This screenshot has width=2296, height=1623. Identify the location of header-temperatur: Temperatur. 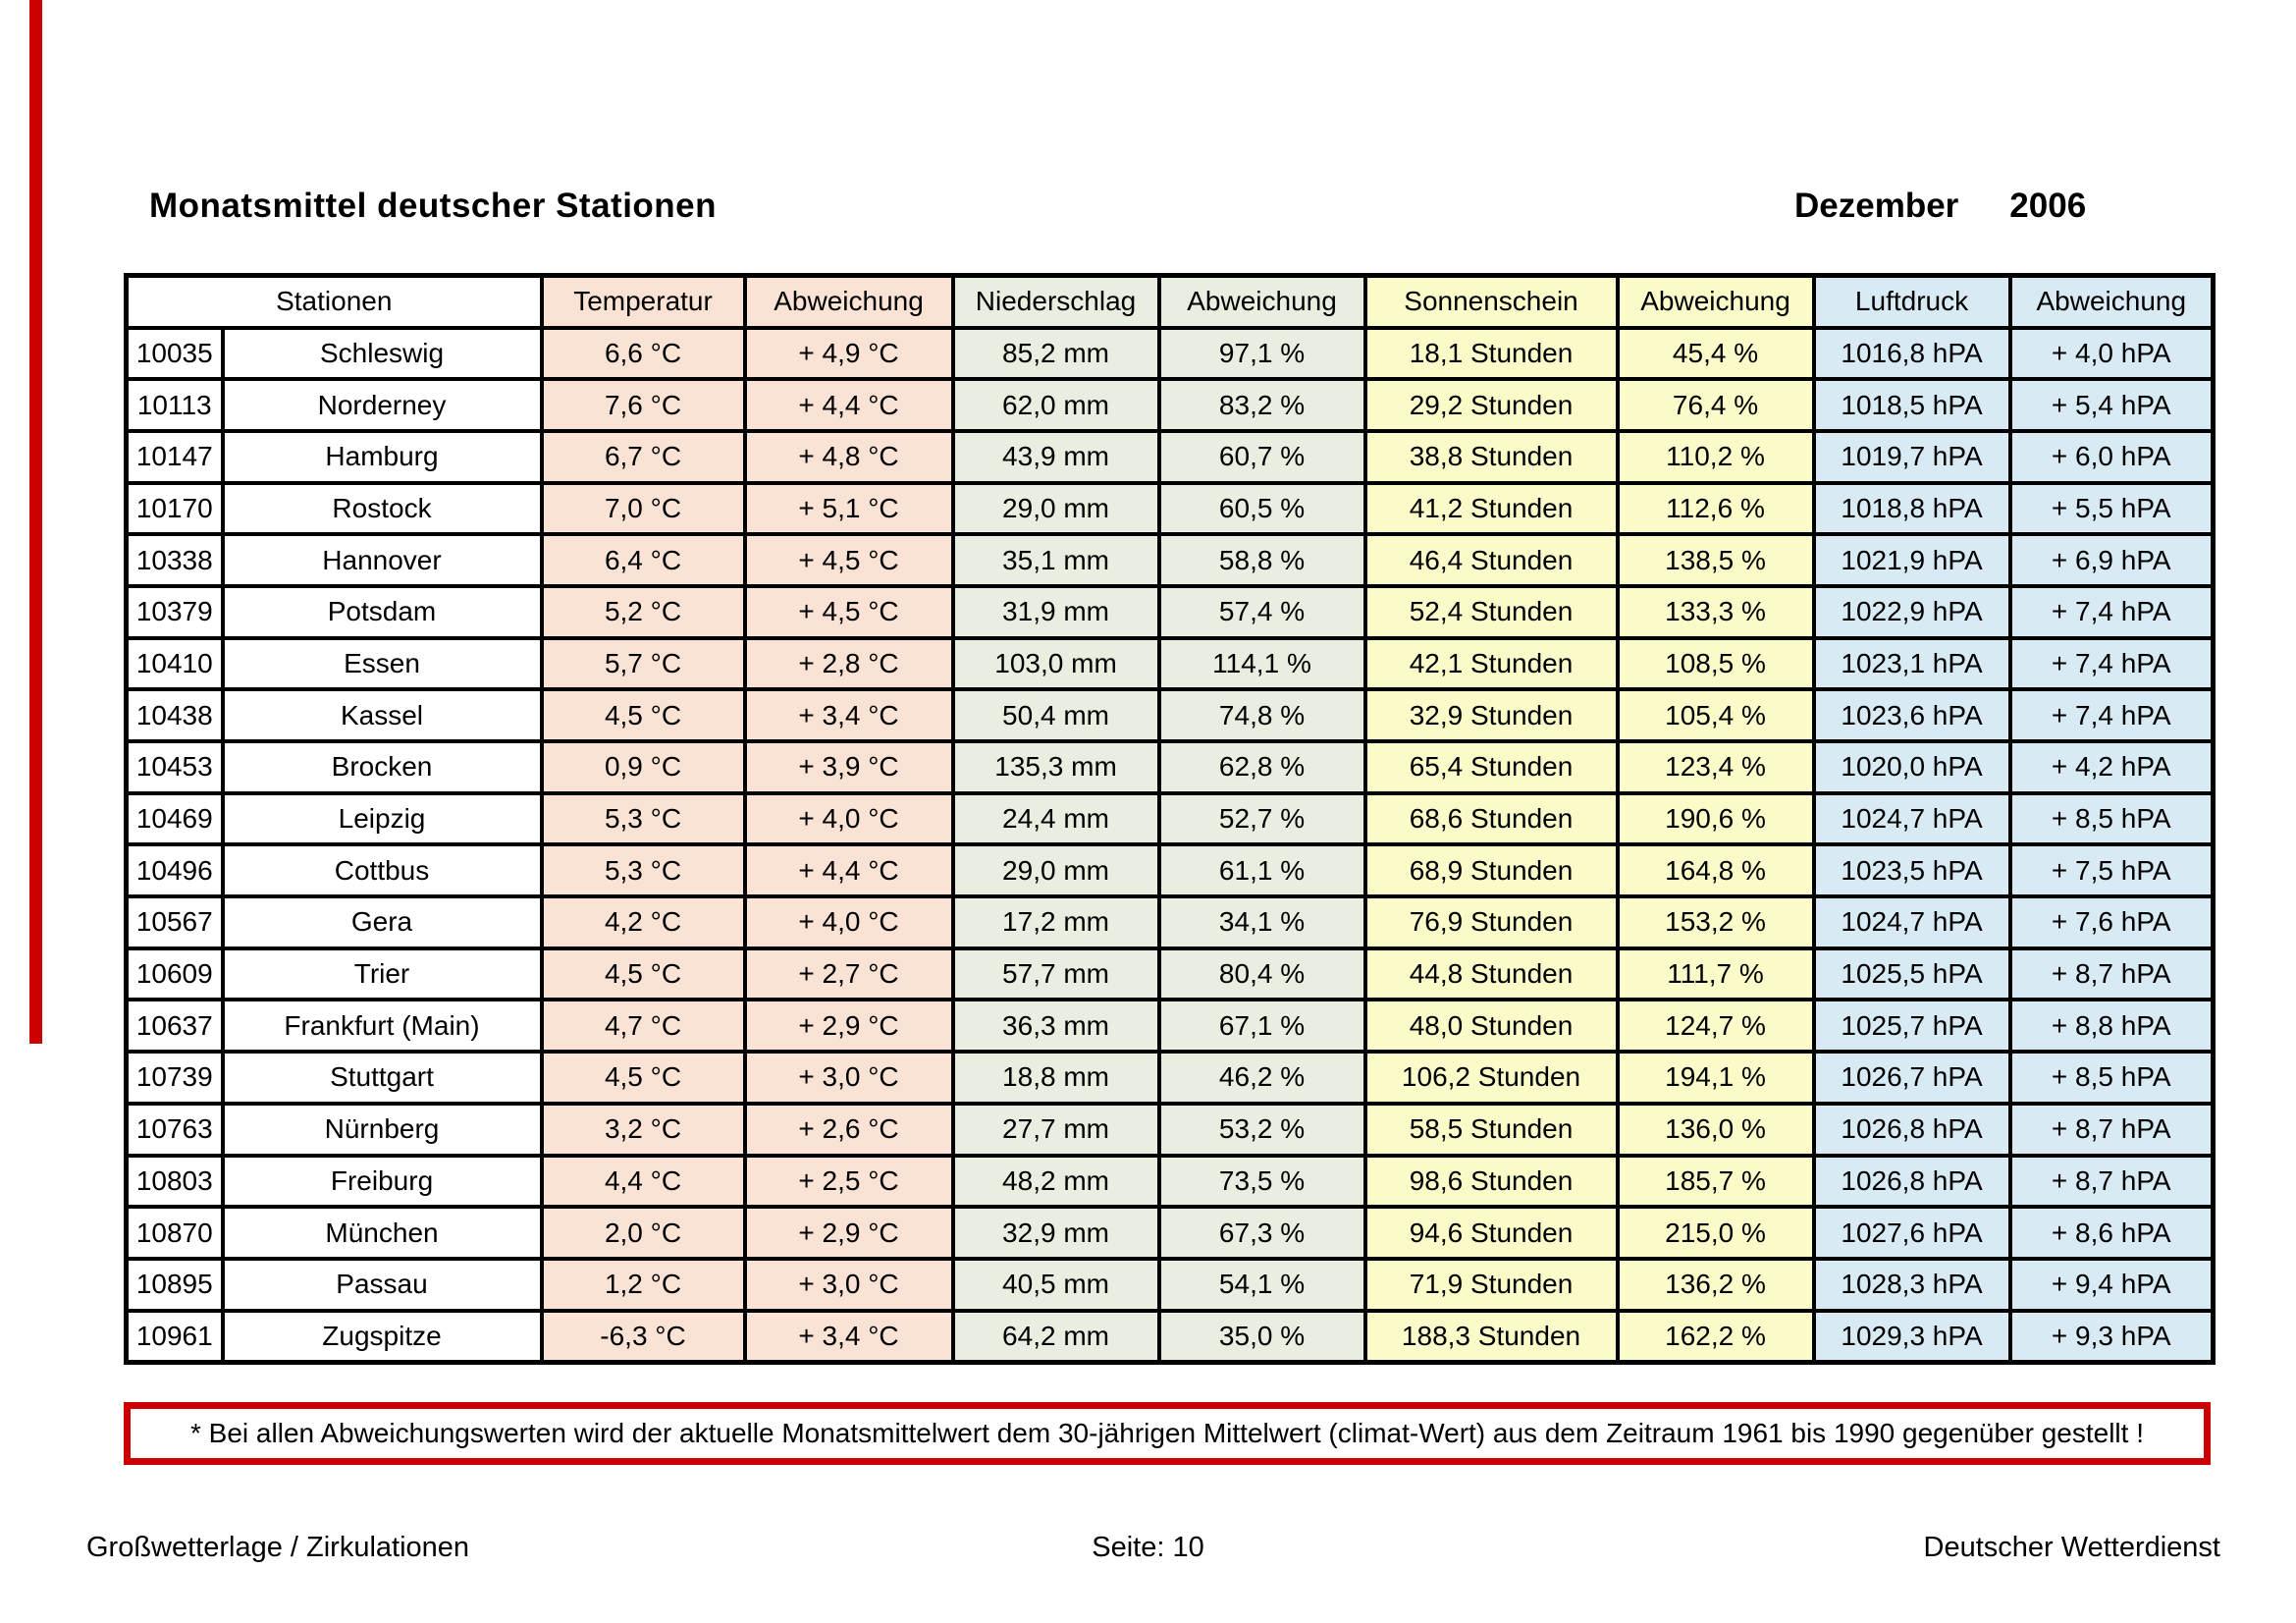
(643, 301).